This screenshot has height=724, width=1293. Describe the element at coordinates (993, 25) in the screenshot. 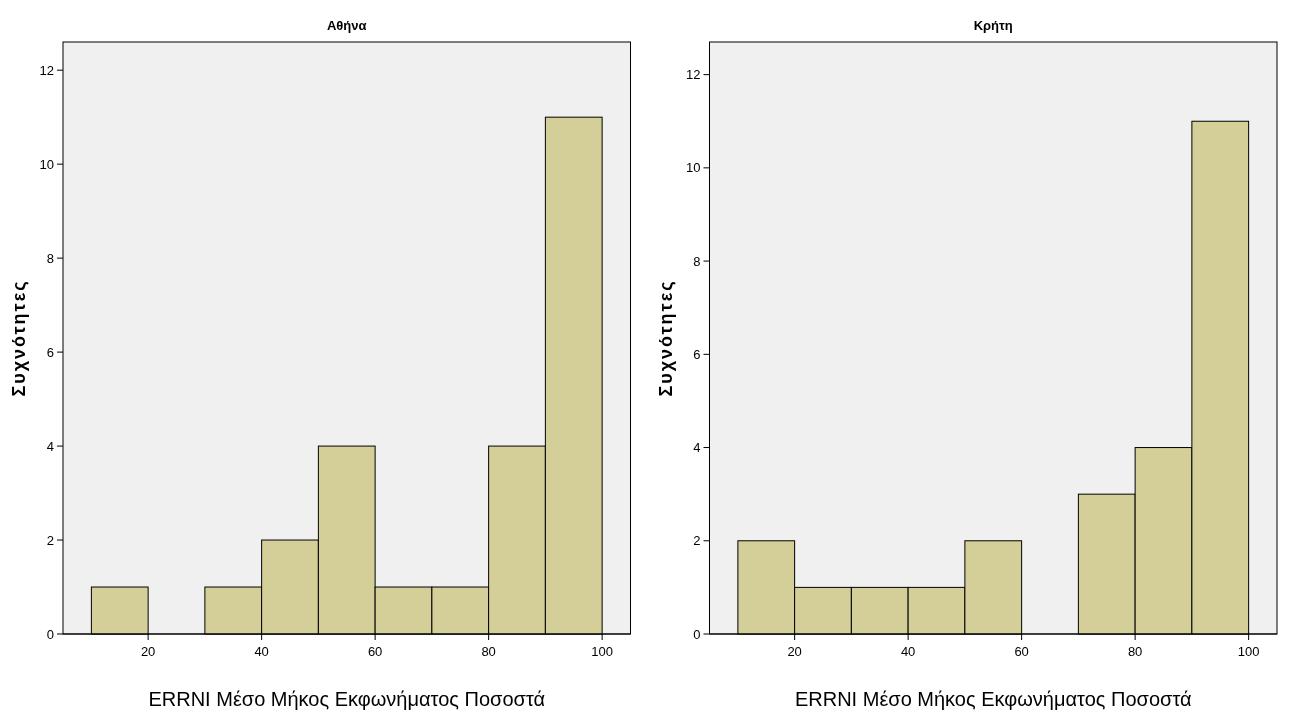

I see `chart-title: Κρήτη` at that location.